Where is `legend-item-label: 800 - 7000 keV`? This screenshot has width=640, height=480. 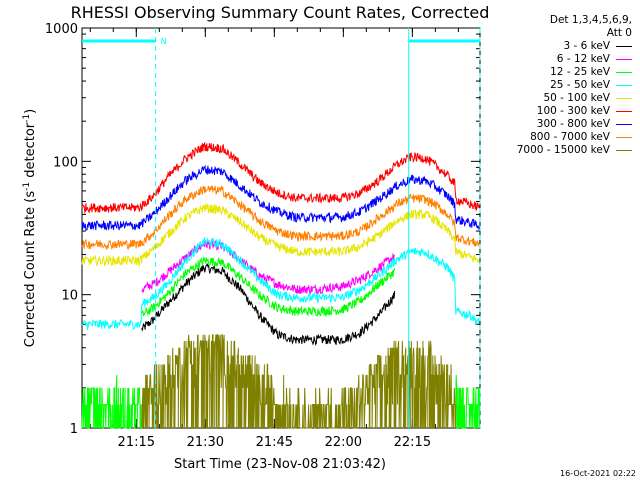
legend-item-label: 800 - 7000 keV is located at coordinates (570, 137).